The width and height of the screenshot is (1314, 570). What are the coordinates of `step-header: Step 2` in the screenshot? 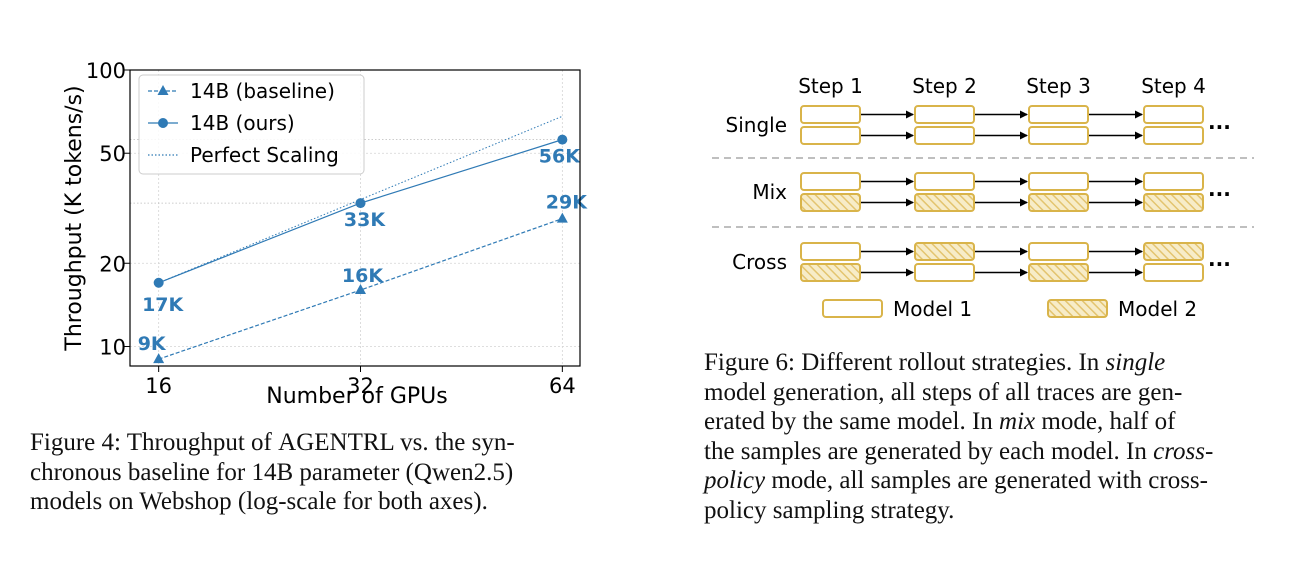 It's located at (944, 86).